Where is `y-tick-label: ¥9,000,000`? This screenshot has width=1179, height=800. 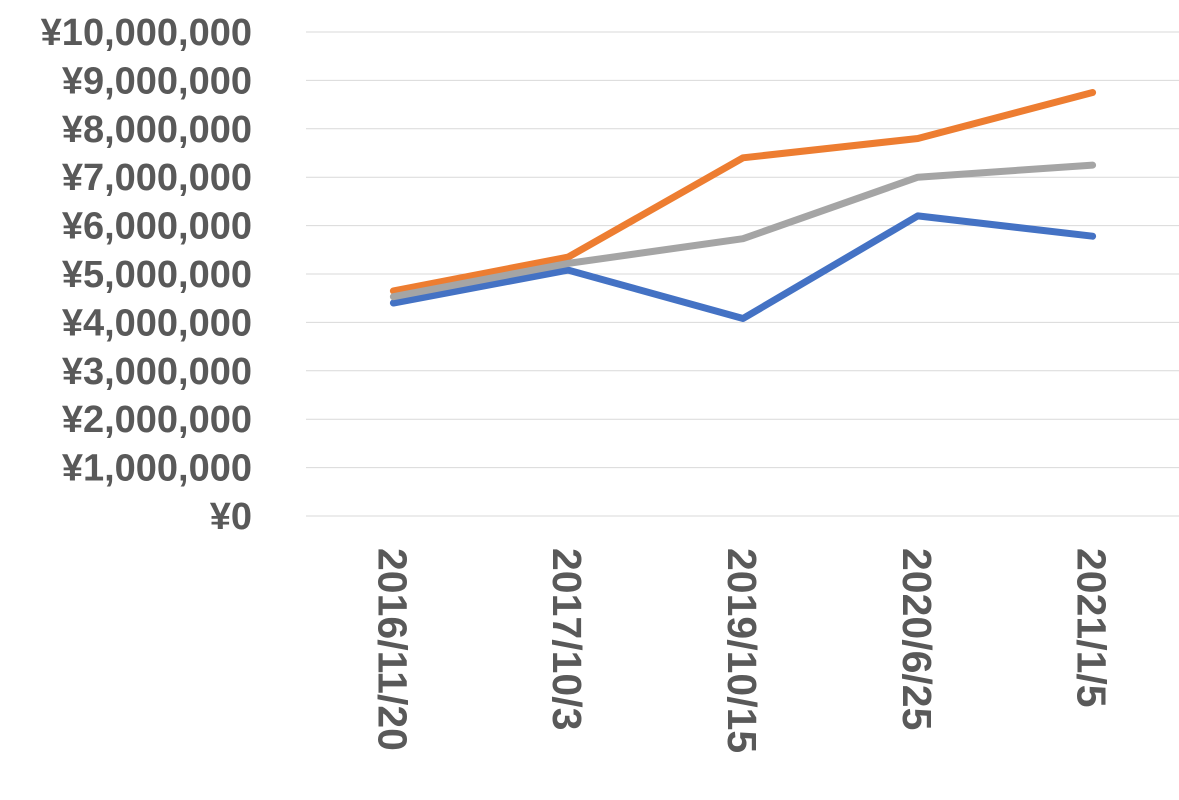 y-tick-label: ¥9,000,000 is located at coordinates (157, 81).